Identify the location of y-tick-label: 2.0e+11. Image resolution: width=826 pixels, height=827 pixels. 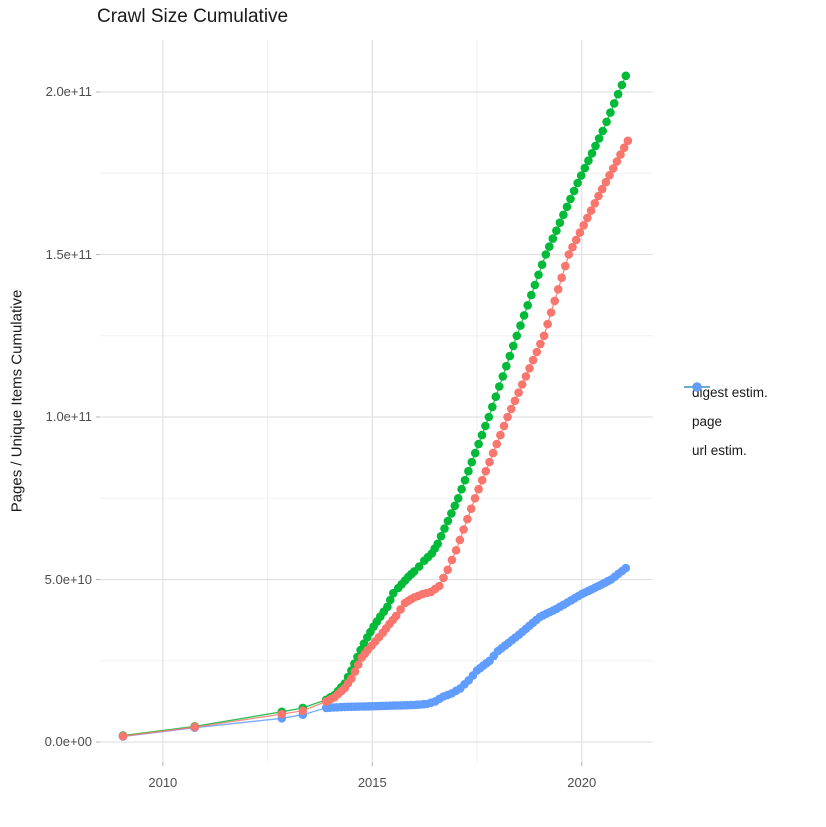
(68, 91).